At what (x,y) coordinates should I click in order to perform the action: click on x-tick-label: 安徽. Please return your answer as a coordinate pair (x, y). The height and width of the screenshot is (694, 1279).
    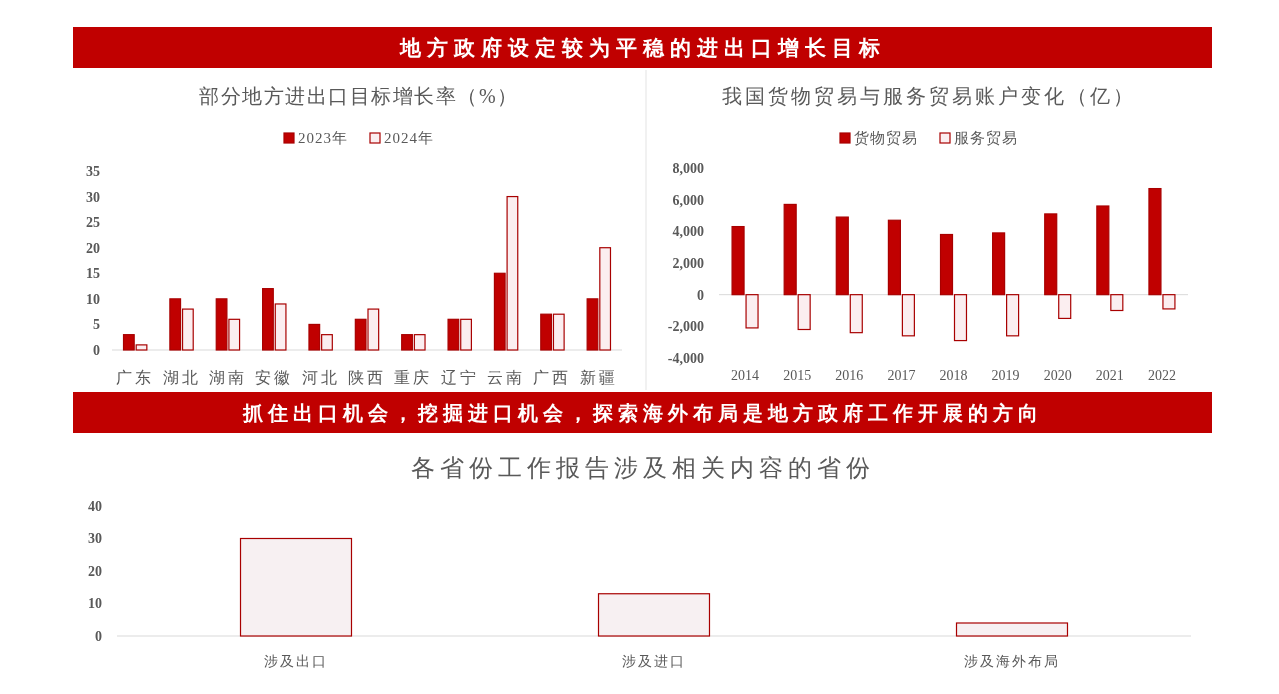
    Looking at the image, I should click on (274, 378).